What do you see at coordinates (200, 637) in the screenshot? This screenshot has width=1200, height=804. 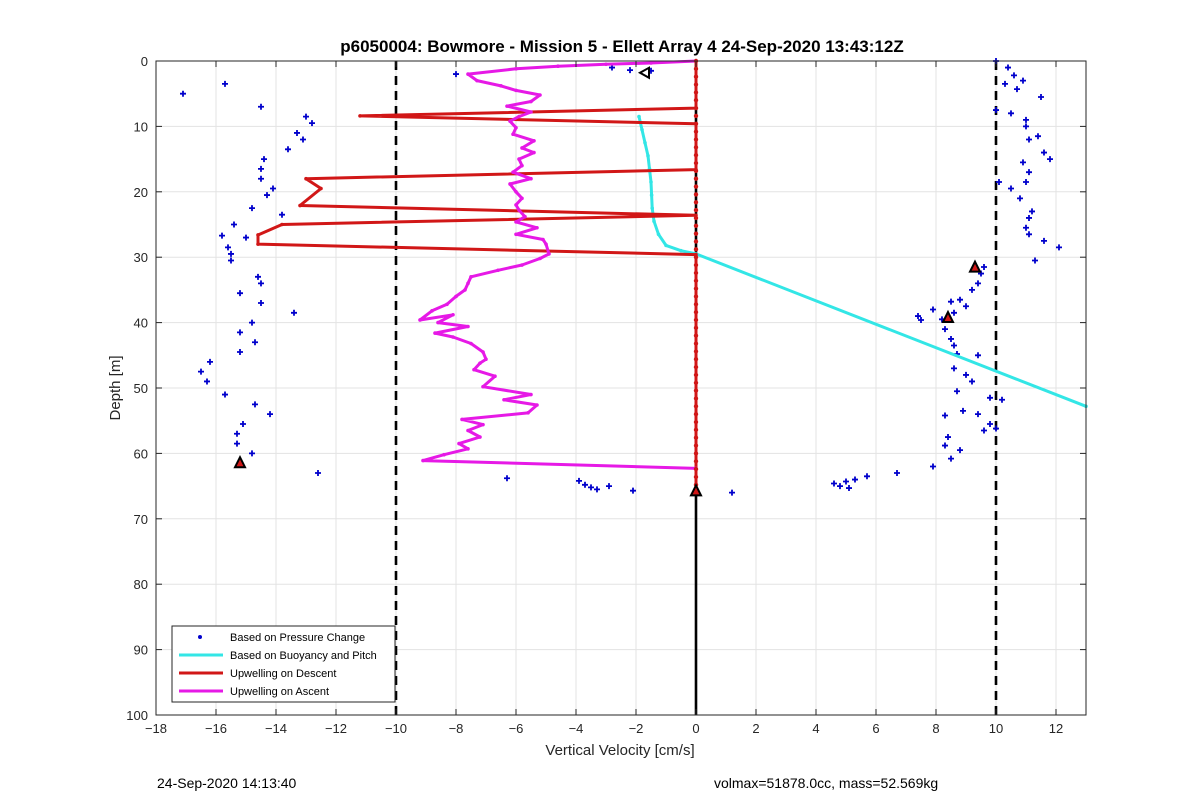 I see `legend-swatch-points` at bounding box center [200, 637].